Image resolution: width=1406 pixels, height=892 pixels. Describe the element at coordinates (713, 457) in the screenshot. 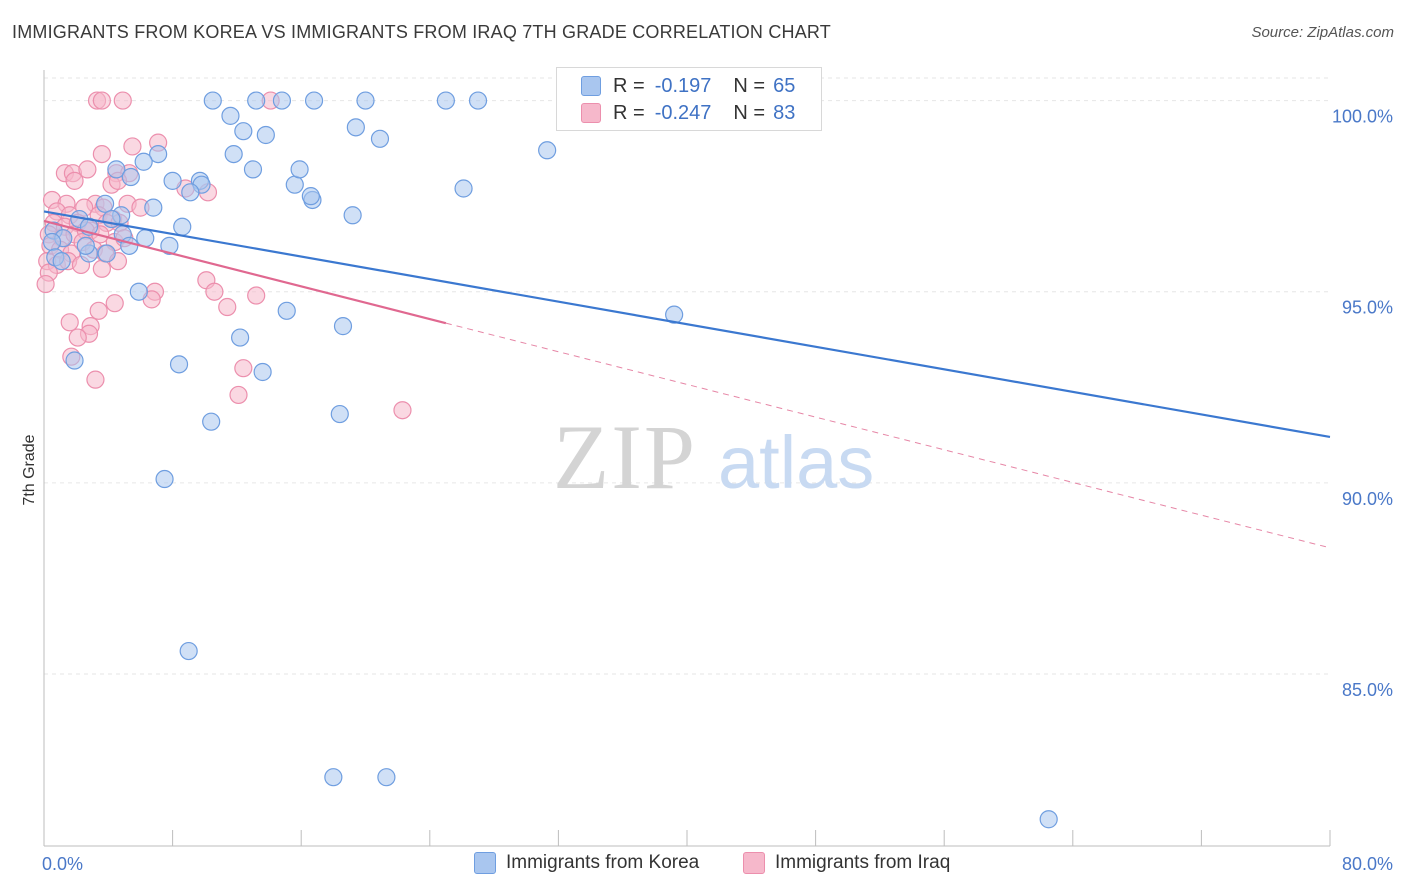

I see `watermark: ZIP atlas` at that location.